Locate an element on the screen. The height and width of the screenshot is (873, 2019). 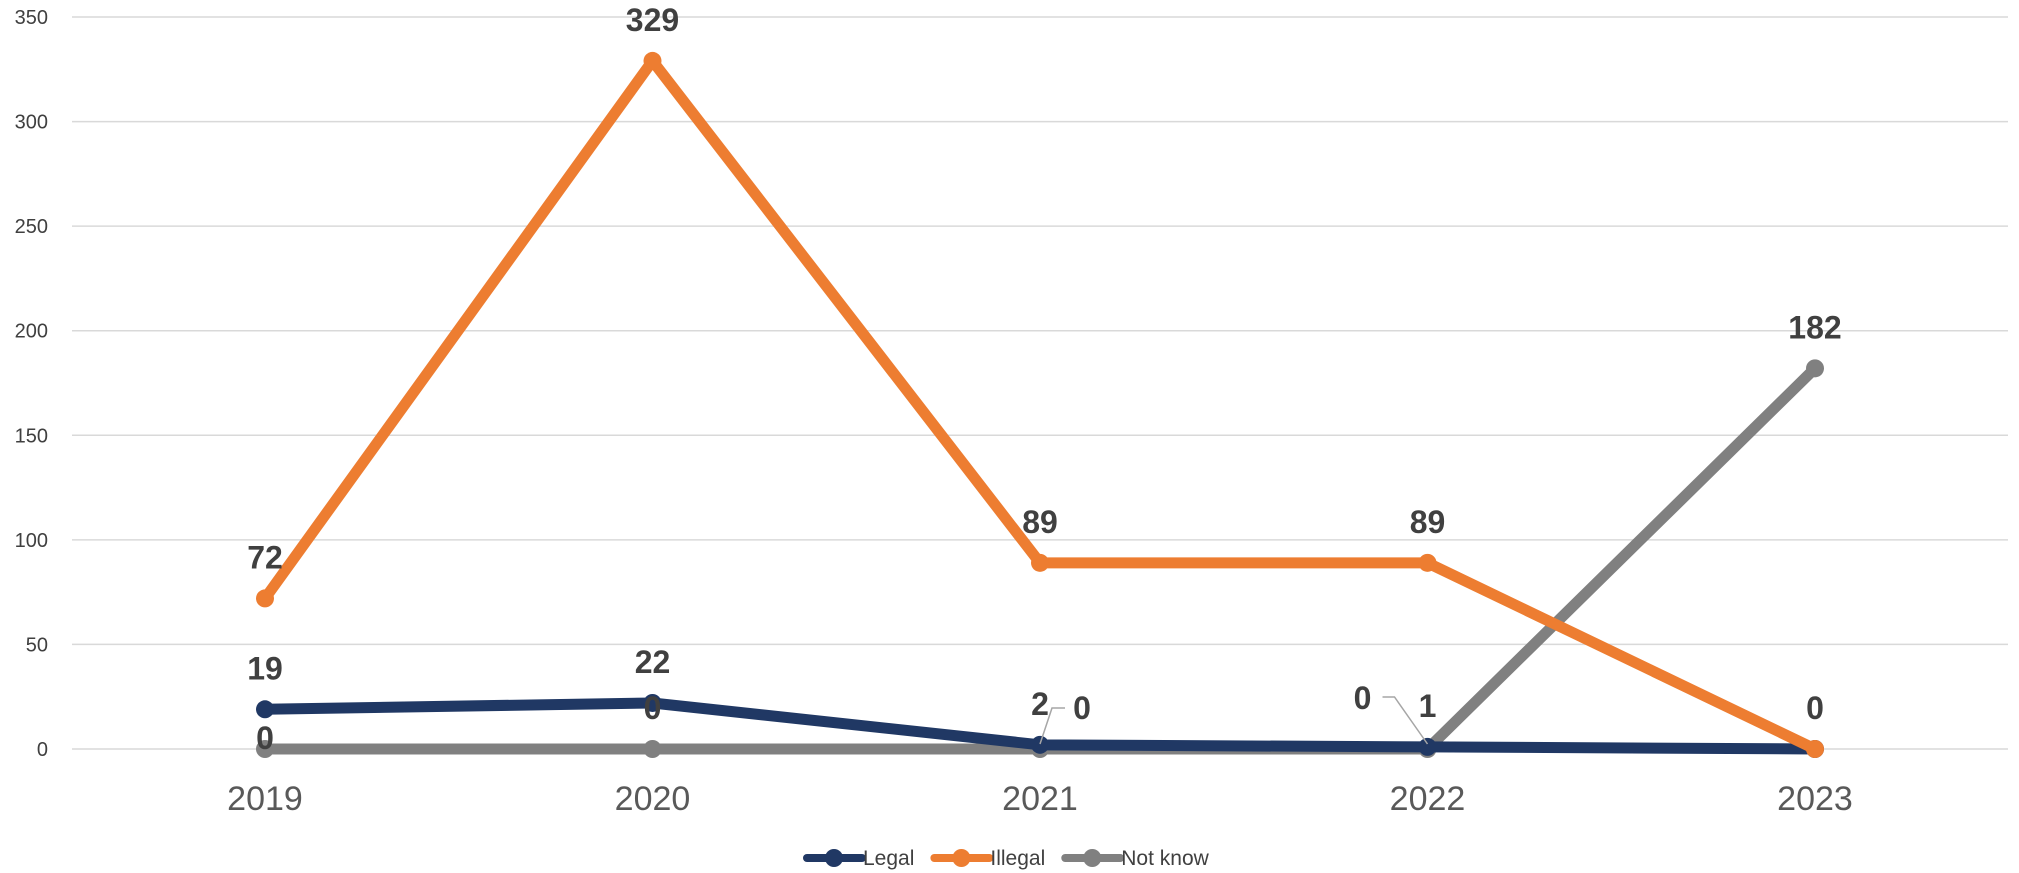
x-tick-label: 2023 is located at coordinates (1815, 799).